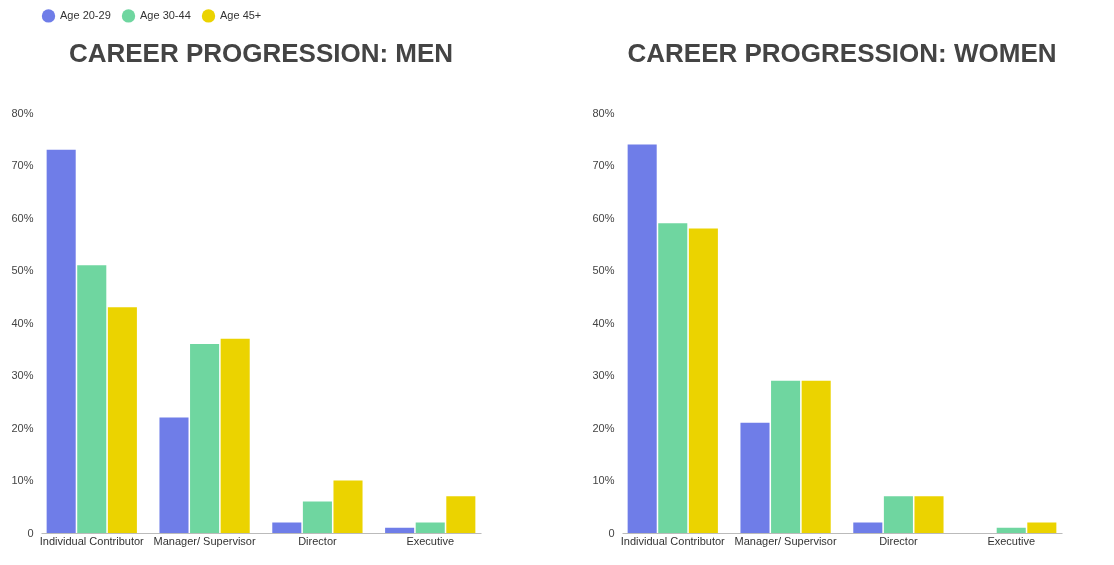 The width and height of the screenshot is (1114, 565). Describe the element at coordinates (261, 53) in the screenshot. I see `chart-title: CAREER PROGRESSION: MEN` at that location.